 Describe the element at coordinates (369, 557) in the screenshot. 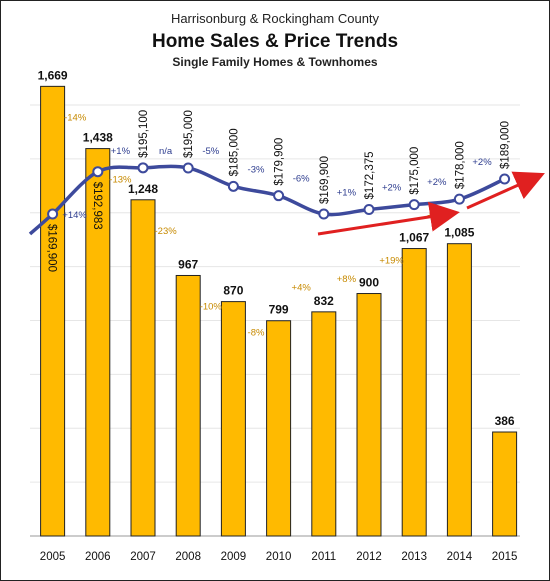

I see `x-tick-label: 2012` at that location.